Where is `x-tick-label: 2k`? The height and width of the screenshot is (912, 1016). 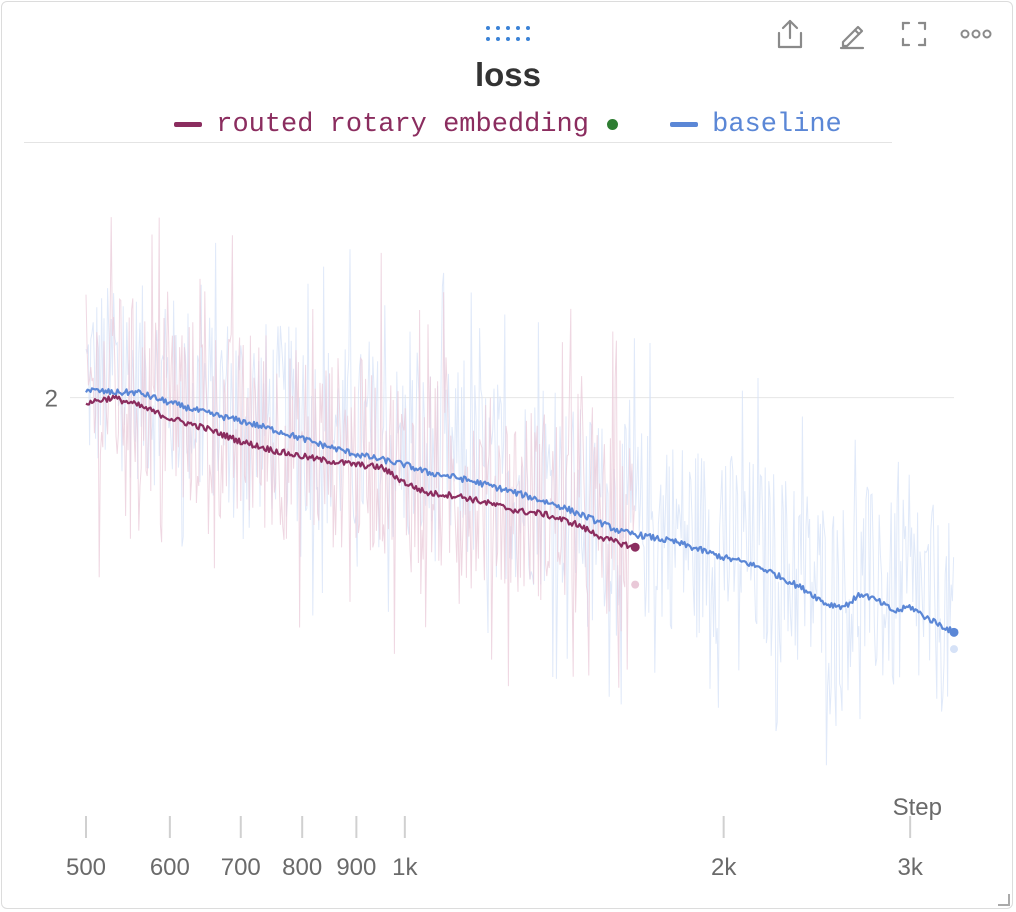
x-tick-label: 2k is located at coordinates (724, 867).